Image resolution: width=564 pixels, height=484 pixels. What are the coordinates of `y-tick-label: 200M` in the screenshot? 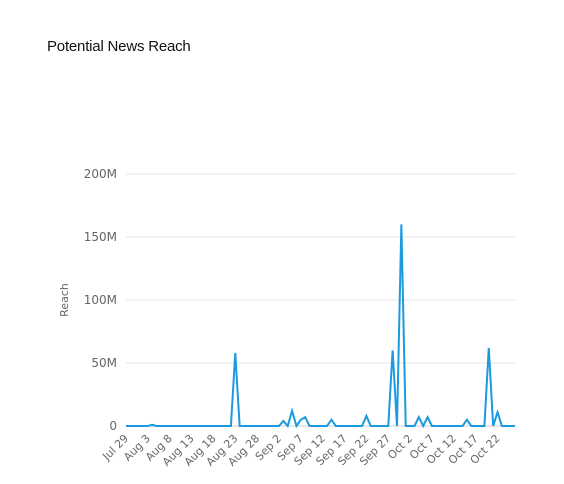 It's located at (100, 174).